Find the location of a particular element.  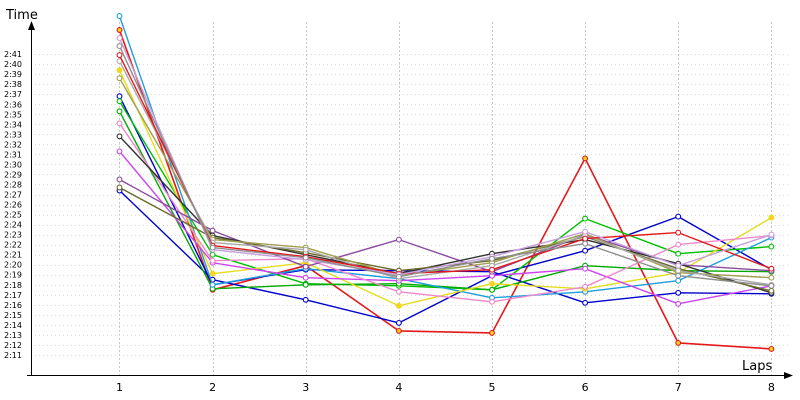

y-tick-label: 2:17 is located at coordinates (13, 295).